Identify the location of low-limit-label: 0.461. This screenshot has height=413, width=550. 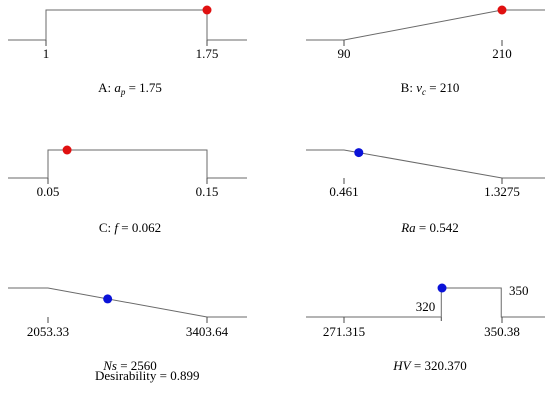
(343, 191).